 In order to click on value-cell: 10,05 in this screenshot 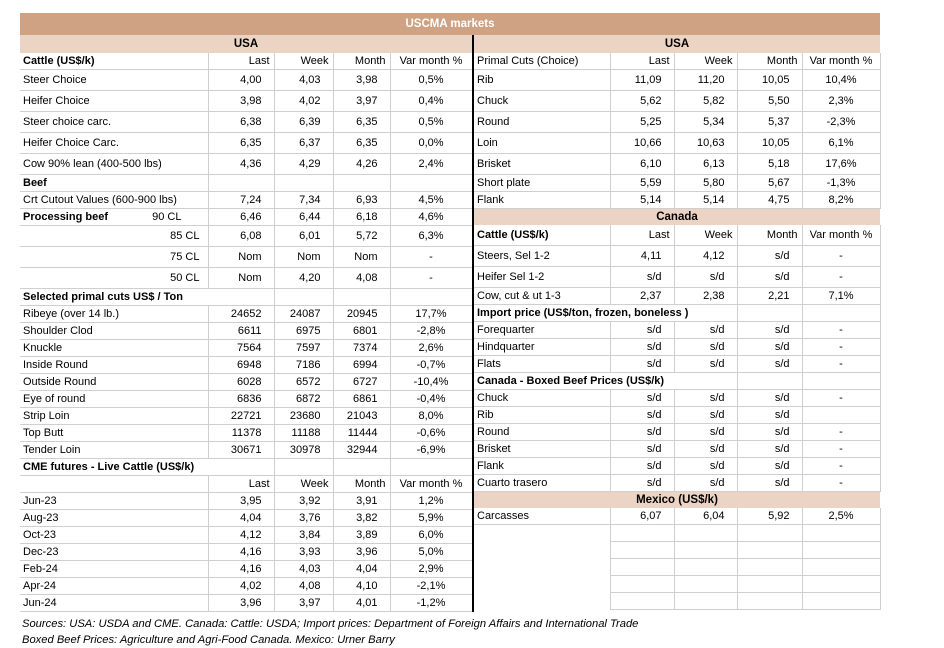, I will do `click(769, 80)`.